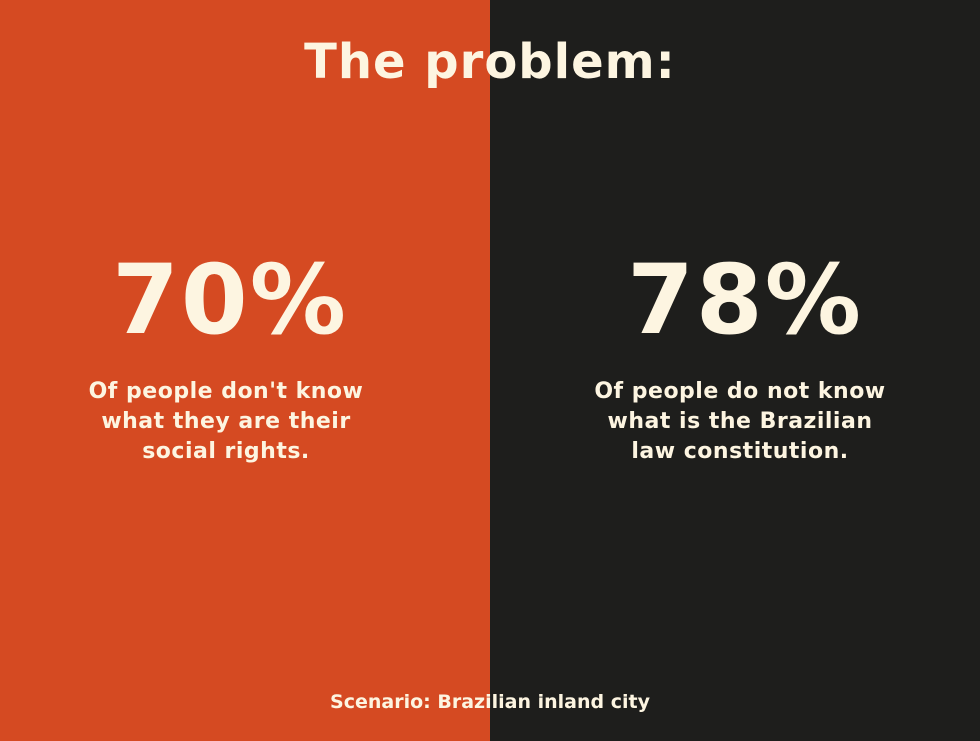 The width and height of the screenshot is (980, 741). Describe the element at coordinates (740, 391) in the screenshot. I see `stat-description-line: Of people do not know` at that location.